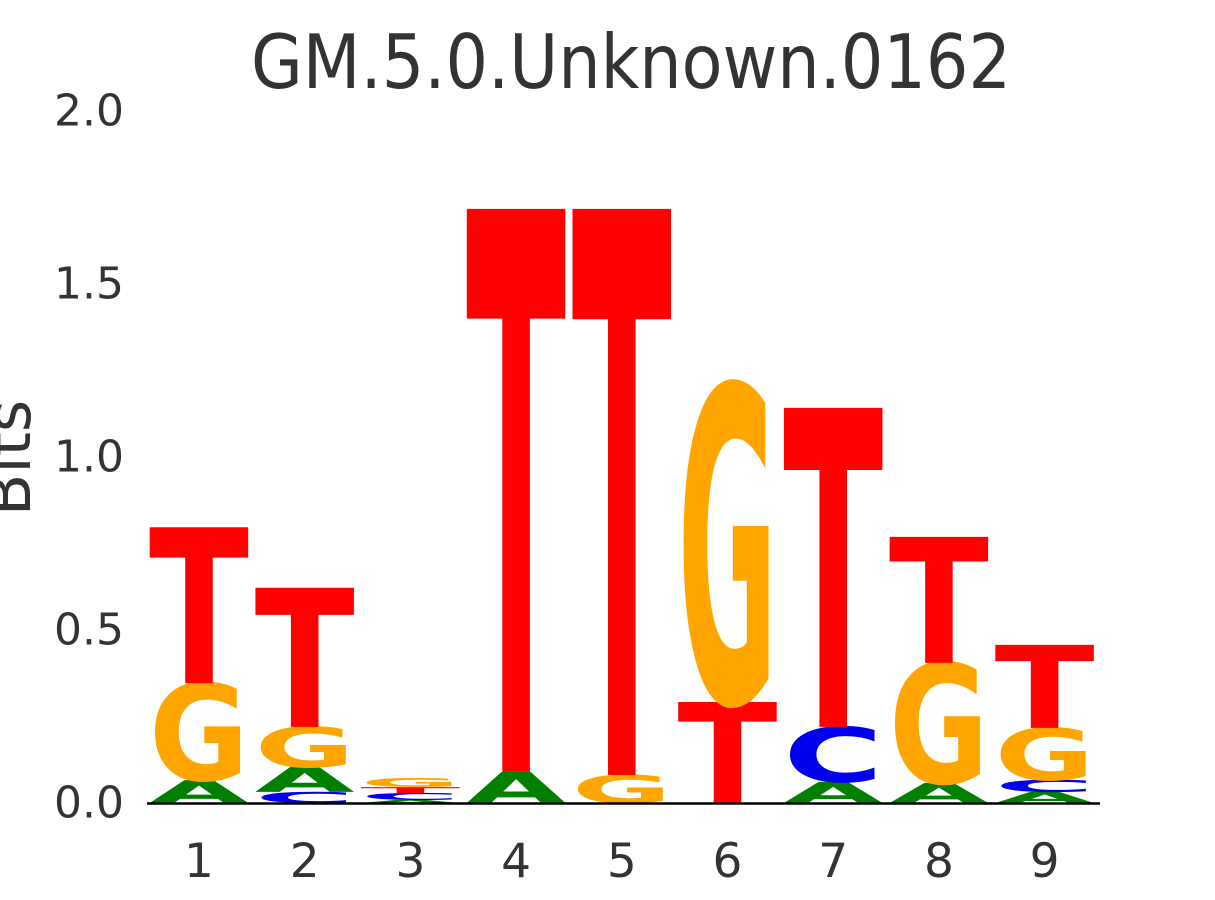  I want to click on logo-letter-C-pos2: C, so click(305, 798).